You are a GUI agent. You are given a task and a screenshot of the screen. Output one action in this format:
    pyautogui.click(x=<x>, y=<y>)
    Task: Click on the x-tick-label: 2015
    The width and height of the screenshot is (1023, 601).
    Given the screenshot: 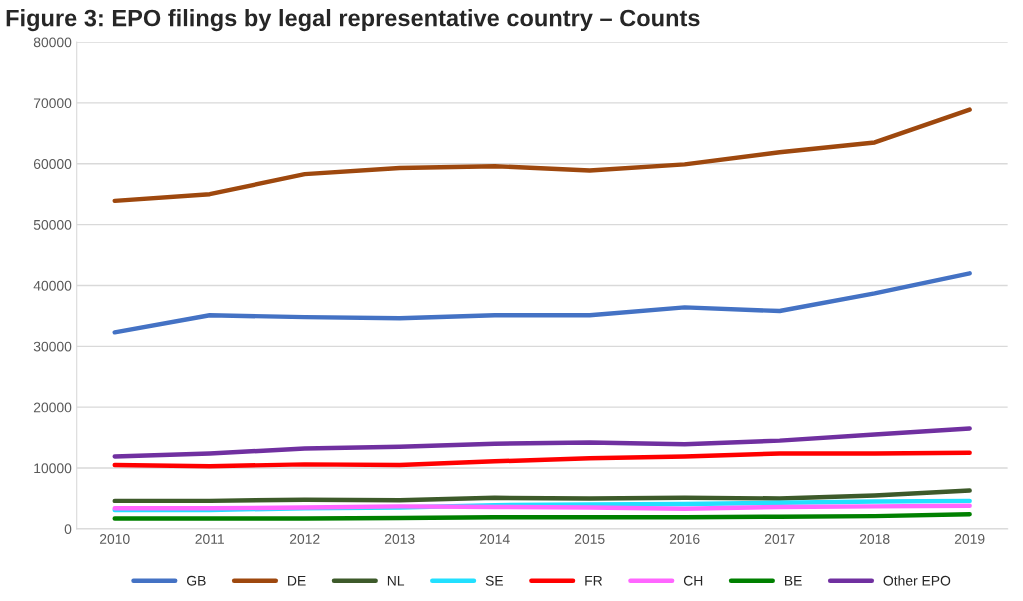 What is the action you would take?
    pyautogui.click(x=589, y=539)
    